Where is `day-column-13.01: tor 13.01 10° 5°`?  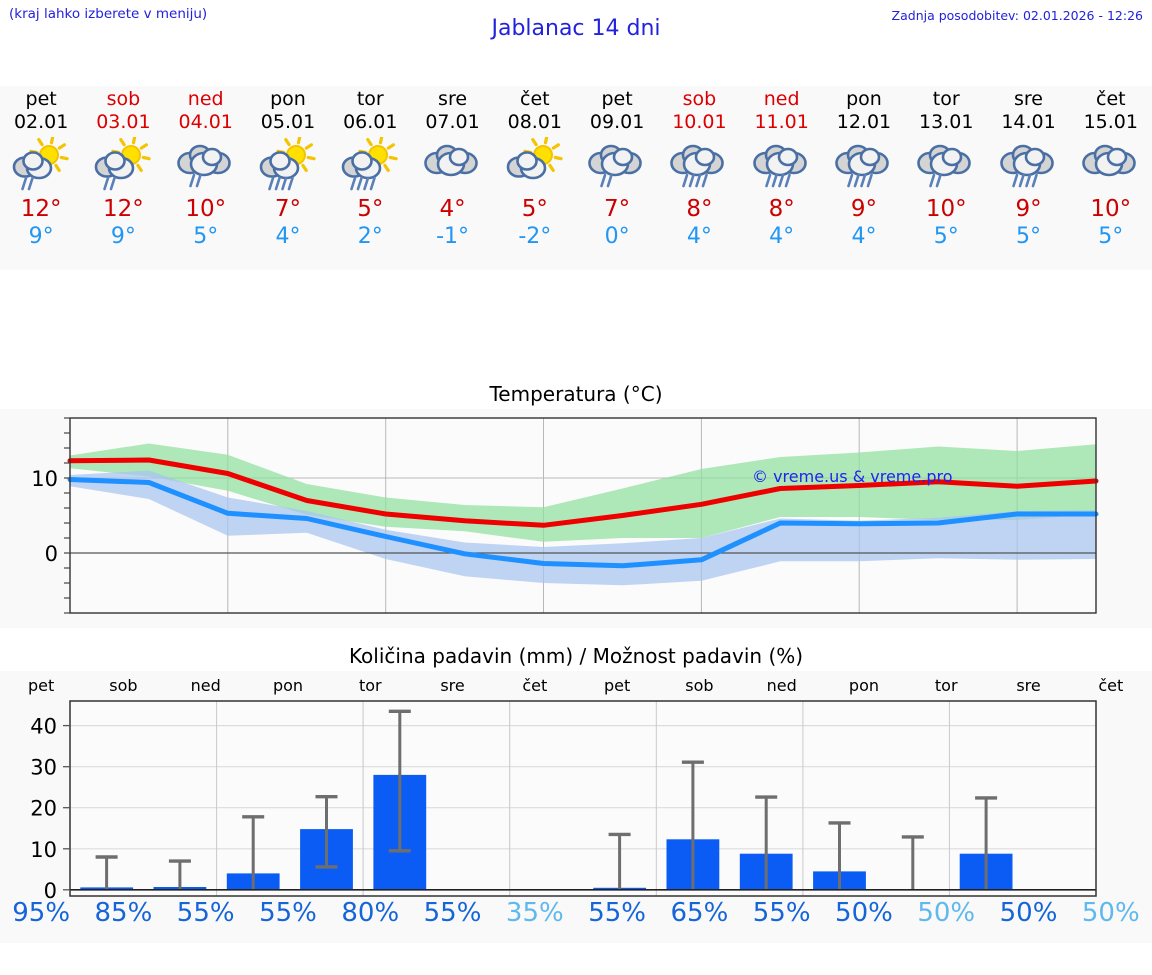
day-column-13.01: tor 13.01 10° 5° is located at coordinates (946, 178).